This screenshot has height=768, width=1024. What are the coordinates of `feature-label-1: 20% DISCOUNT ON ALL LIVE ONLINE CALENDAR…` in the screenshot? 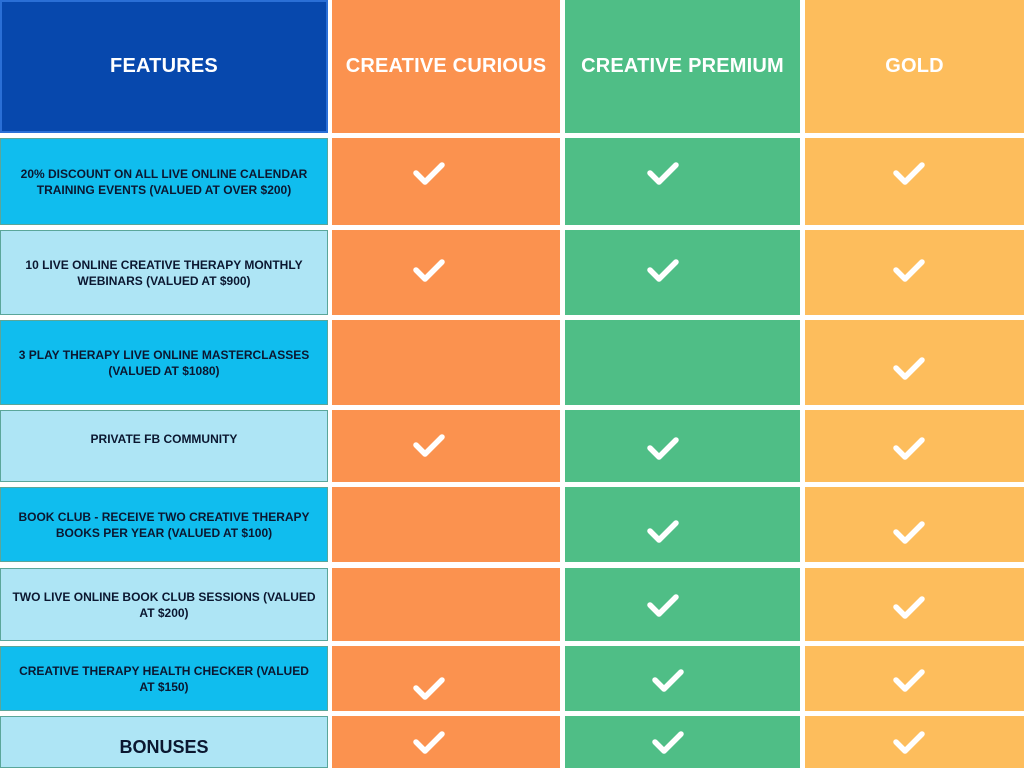 It's located at (164, 181).